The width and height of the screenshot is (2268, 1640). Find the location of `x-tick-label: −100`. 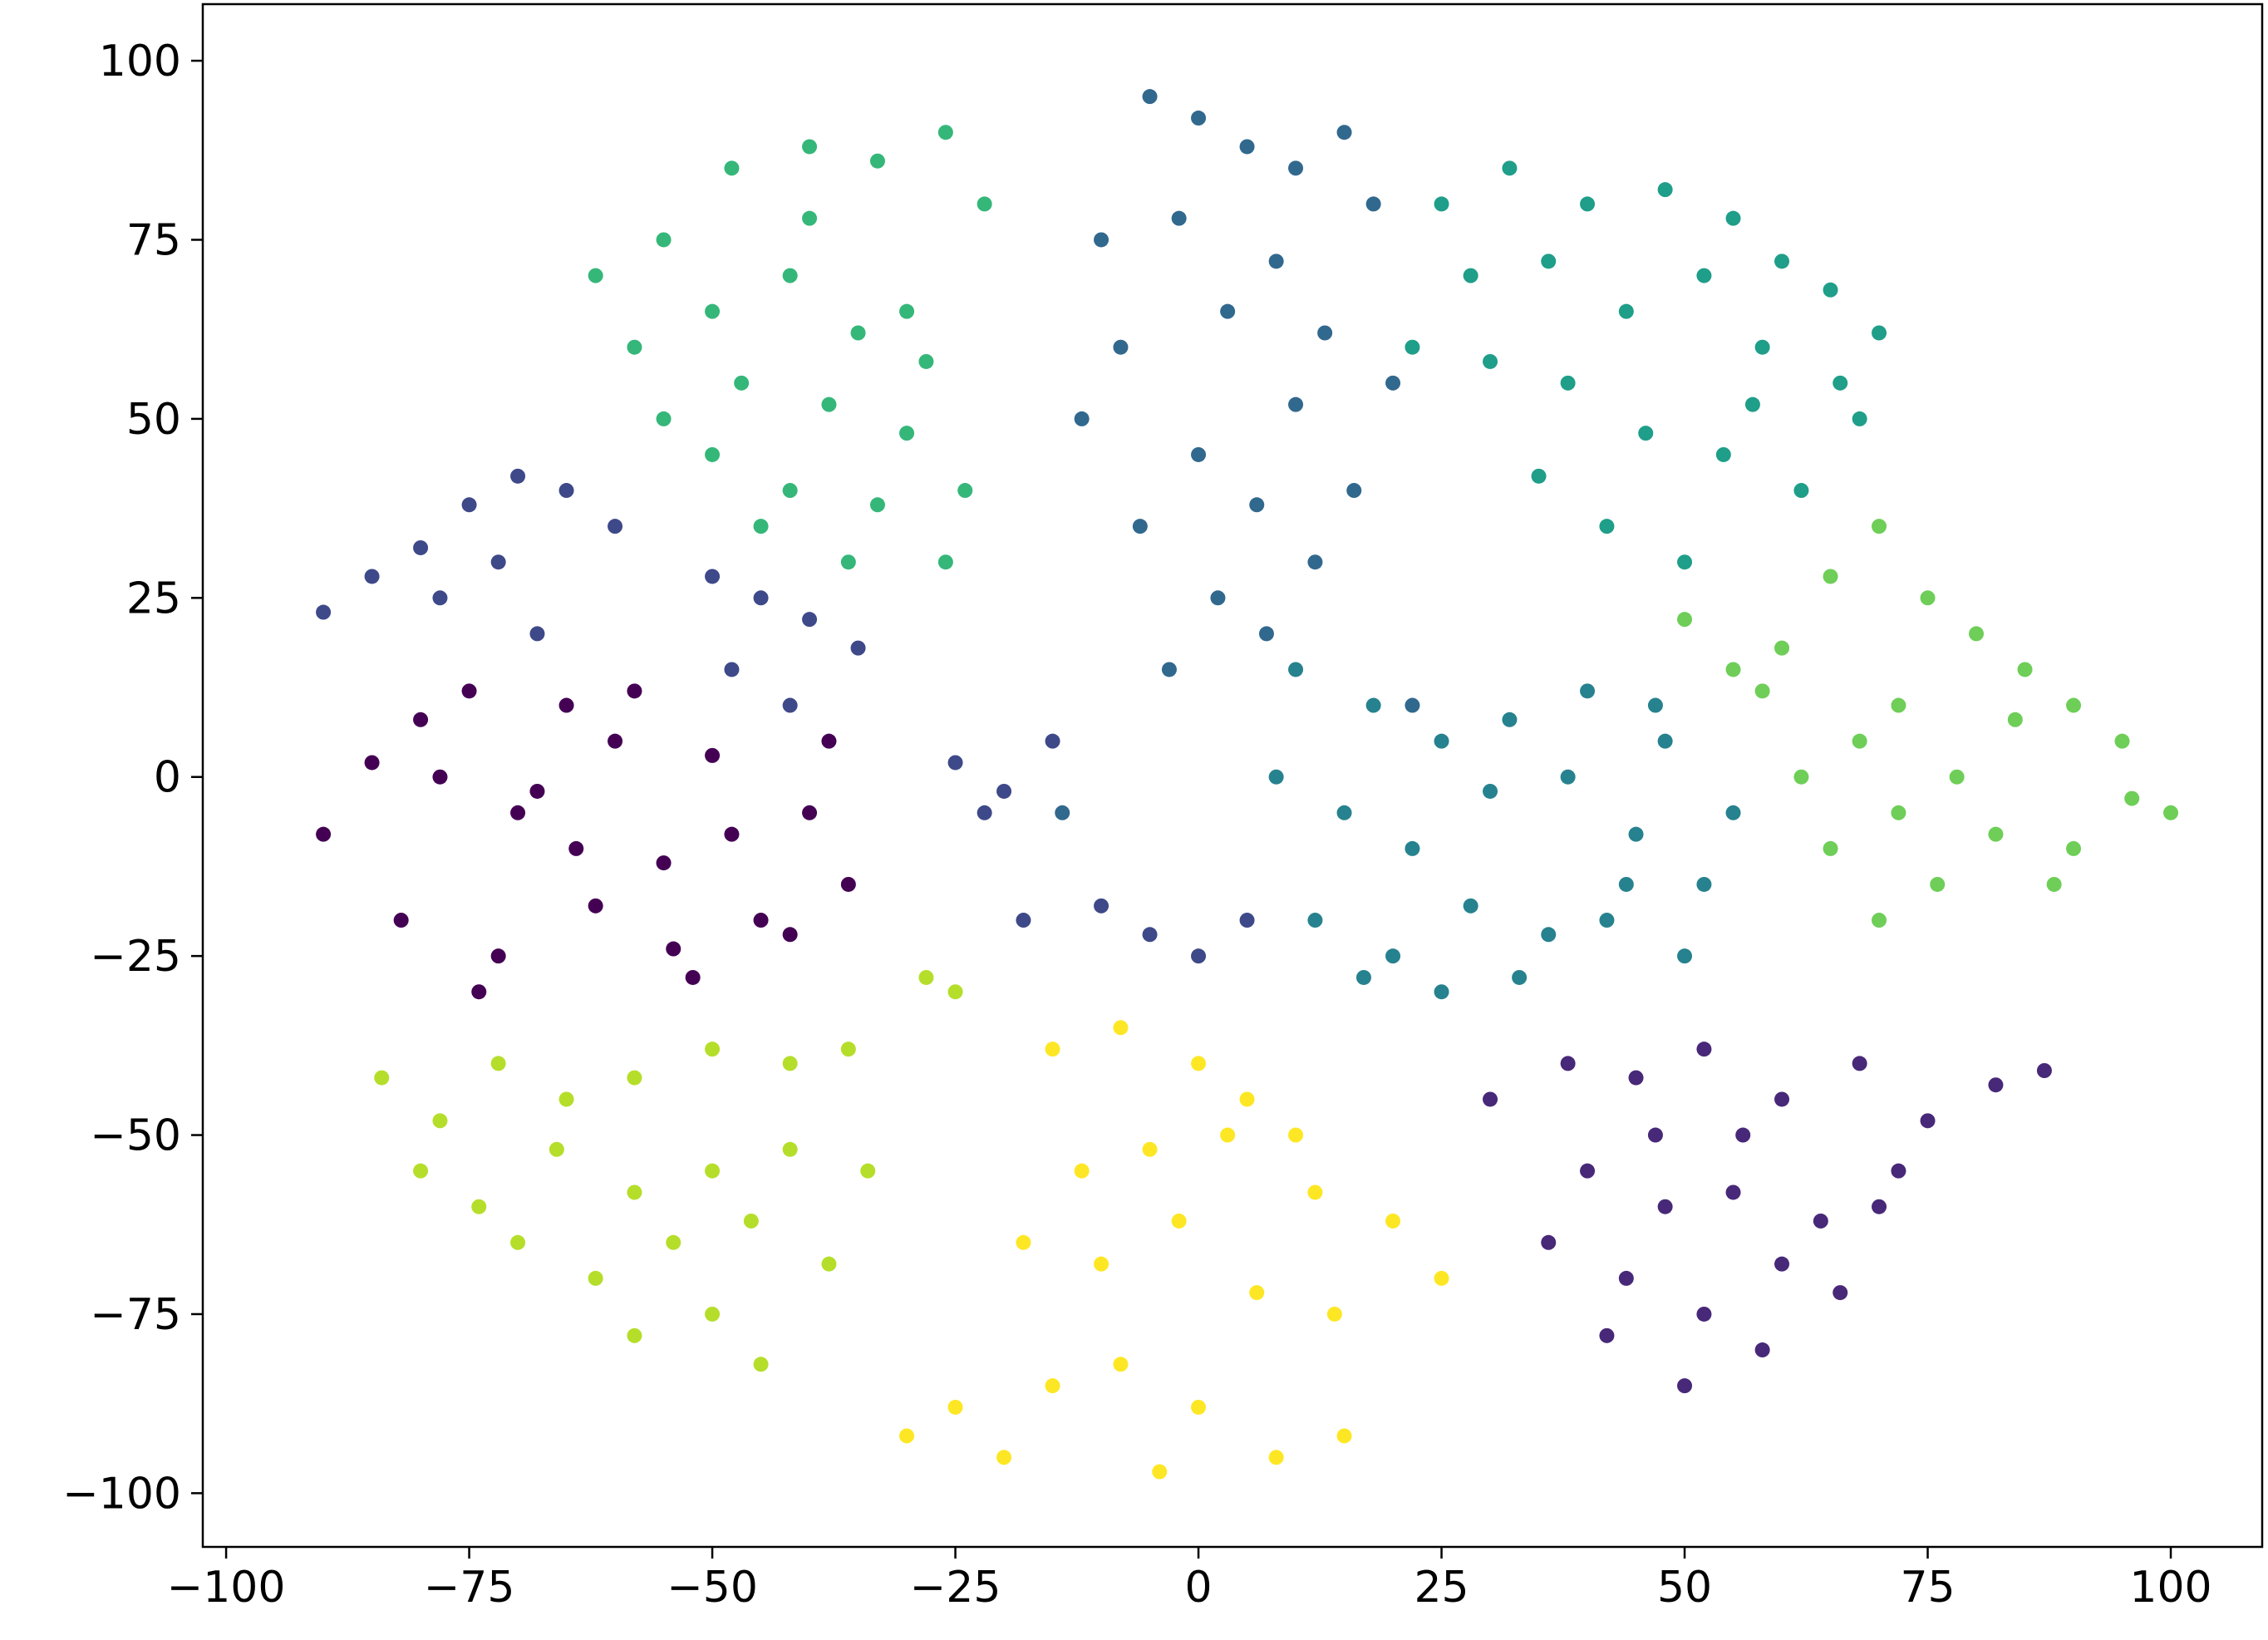

x-tick-label: −100 is located at coordinates (226, 1588).